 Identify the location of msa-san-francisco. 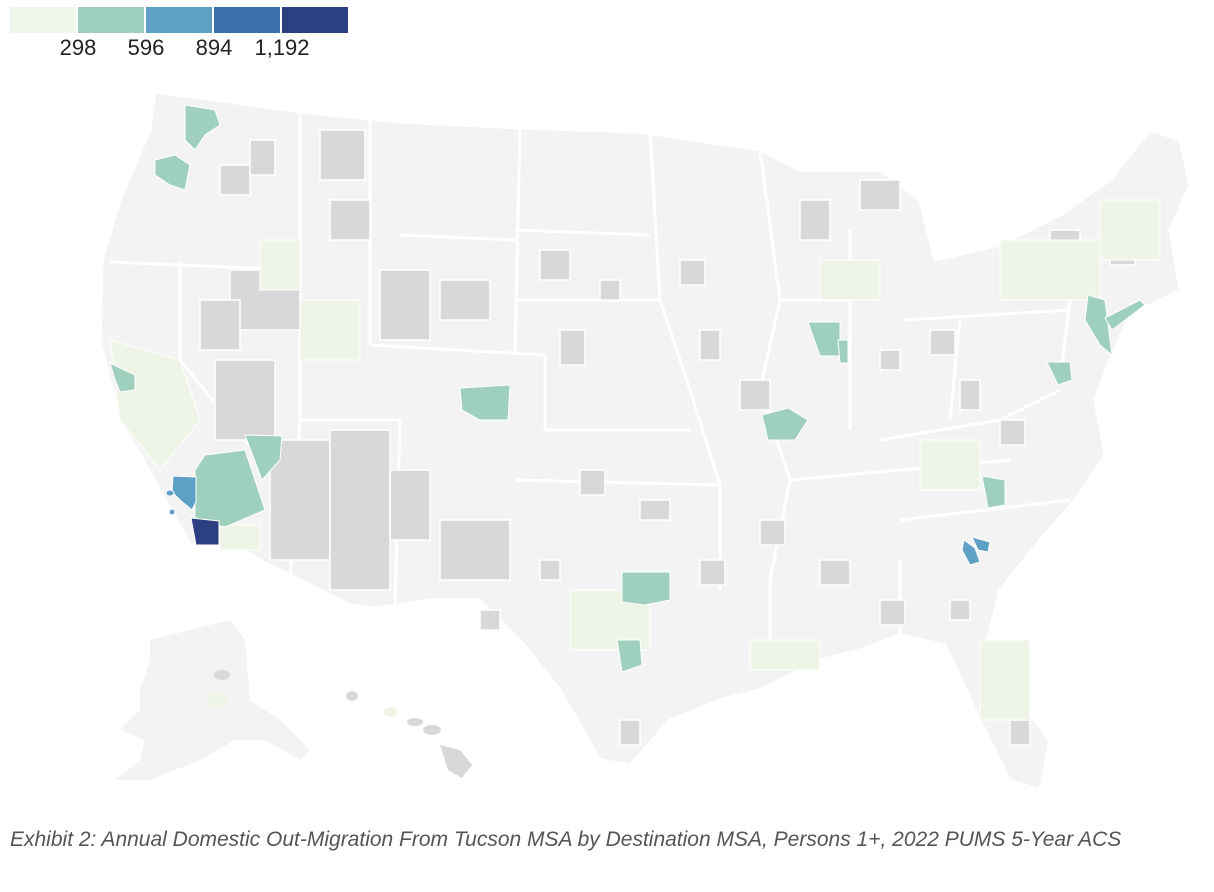
(122, 377).